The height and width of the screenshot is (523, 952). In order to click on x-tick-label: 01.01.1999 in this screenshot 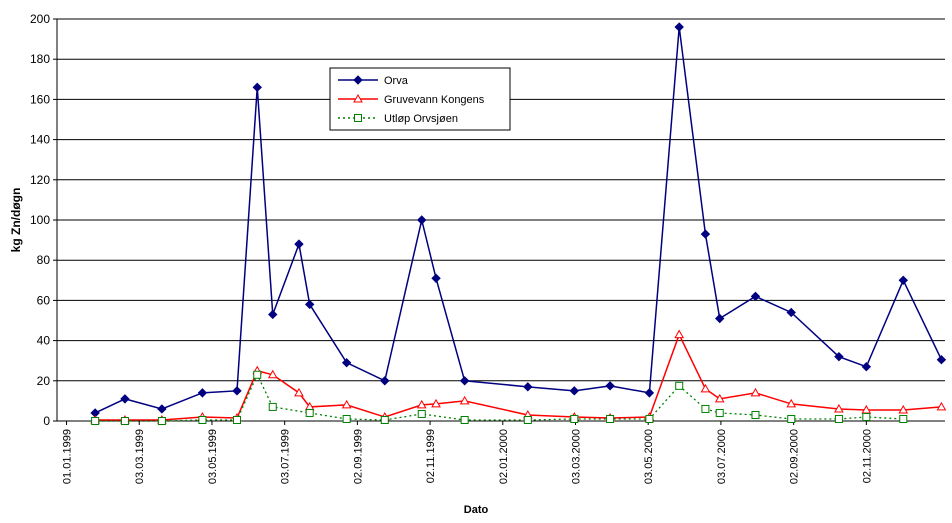, I will do `click(68, 456)`.